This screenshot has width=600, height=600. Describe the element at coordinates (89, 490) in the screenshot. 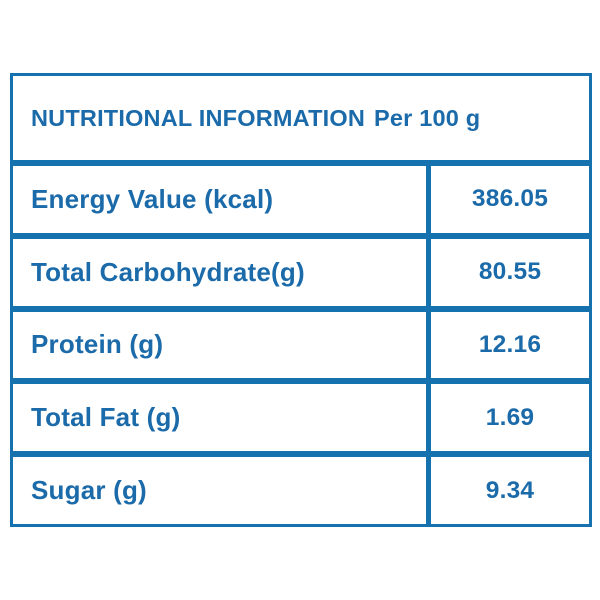

I see `row-label: Sugar (g)` at that location.